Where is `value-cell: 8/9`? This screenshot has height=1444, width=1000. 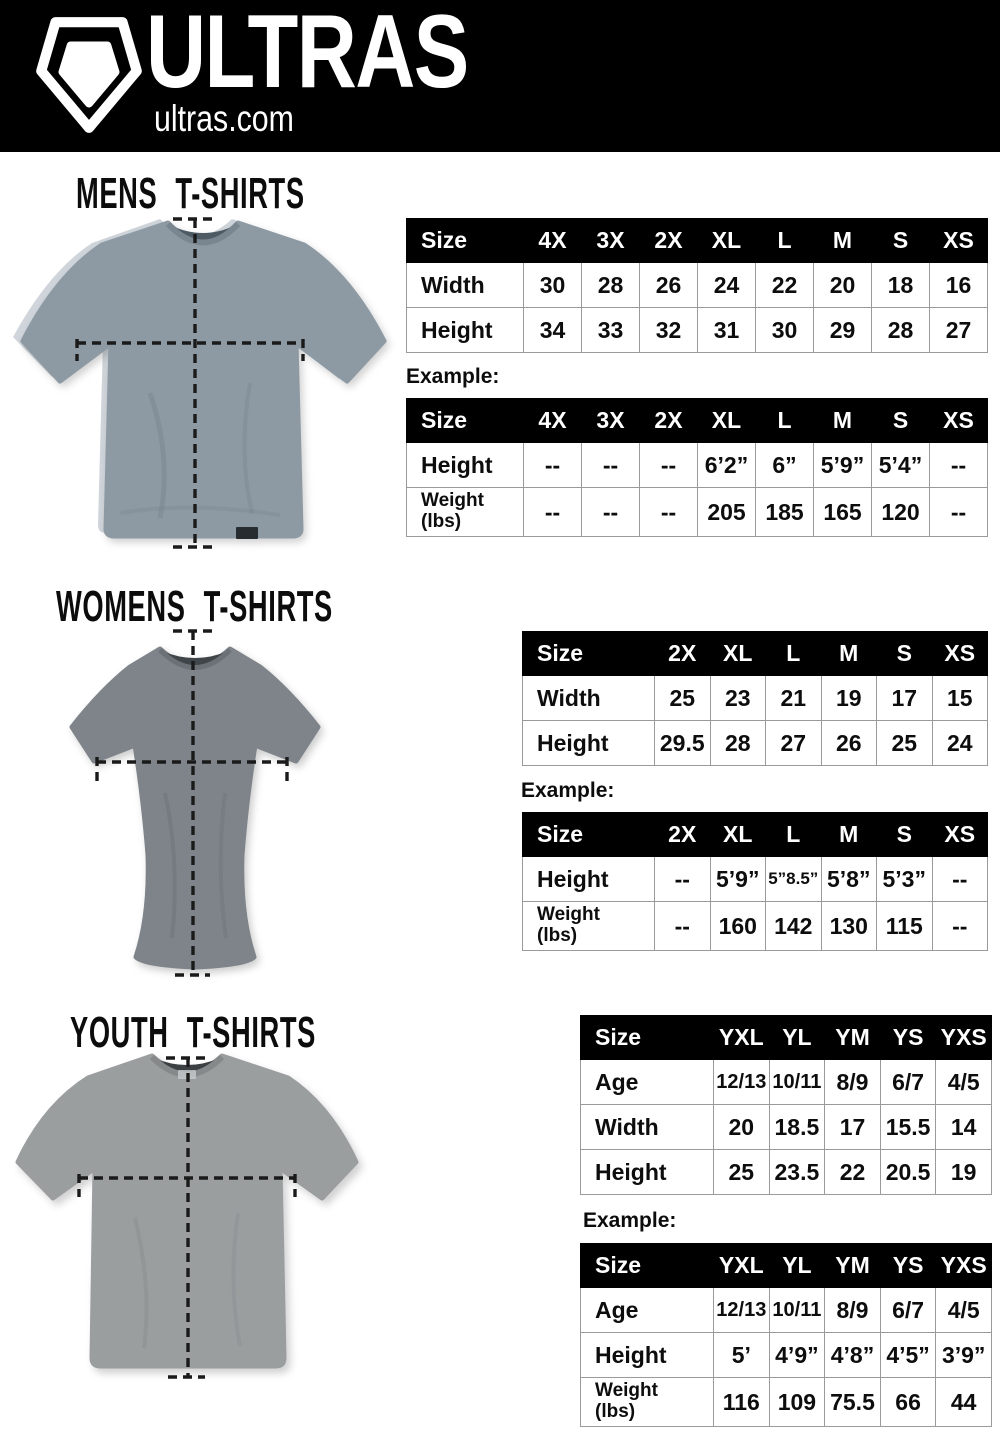
value-cell: 8/9 is located at coordinates (852, 1082).